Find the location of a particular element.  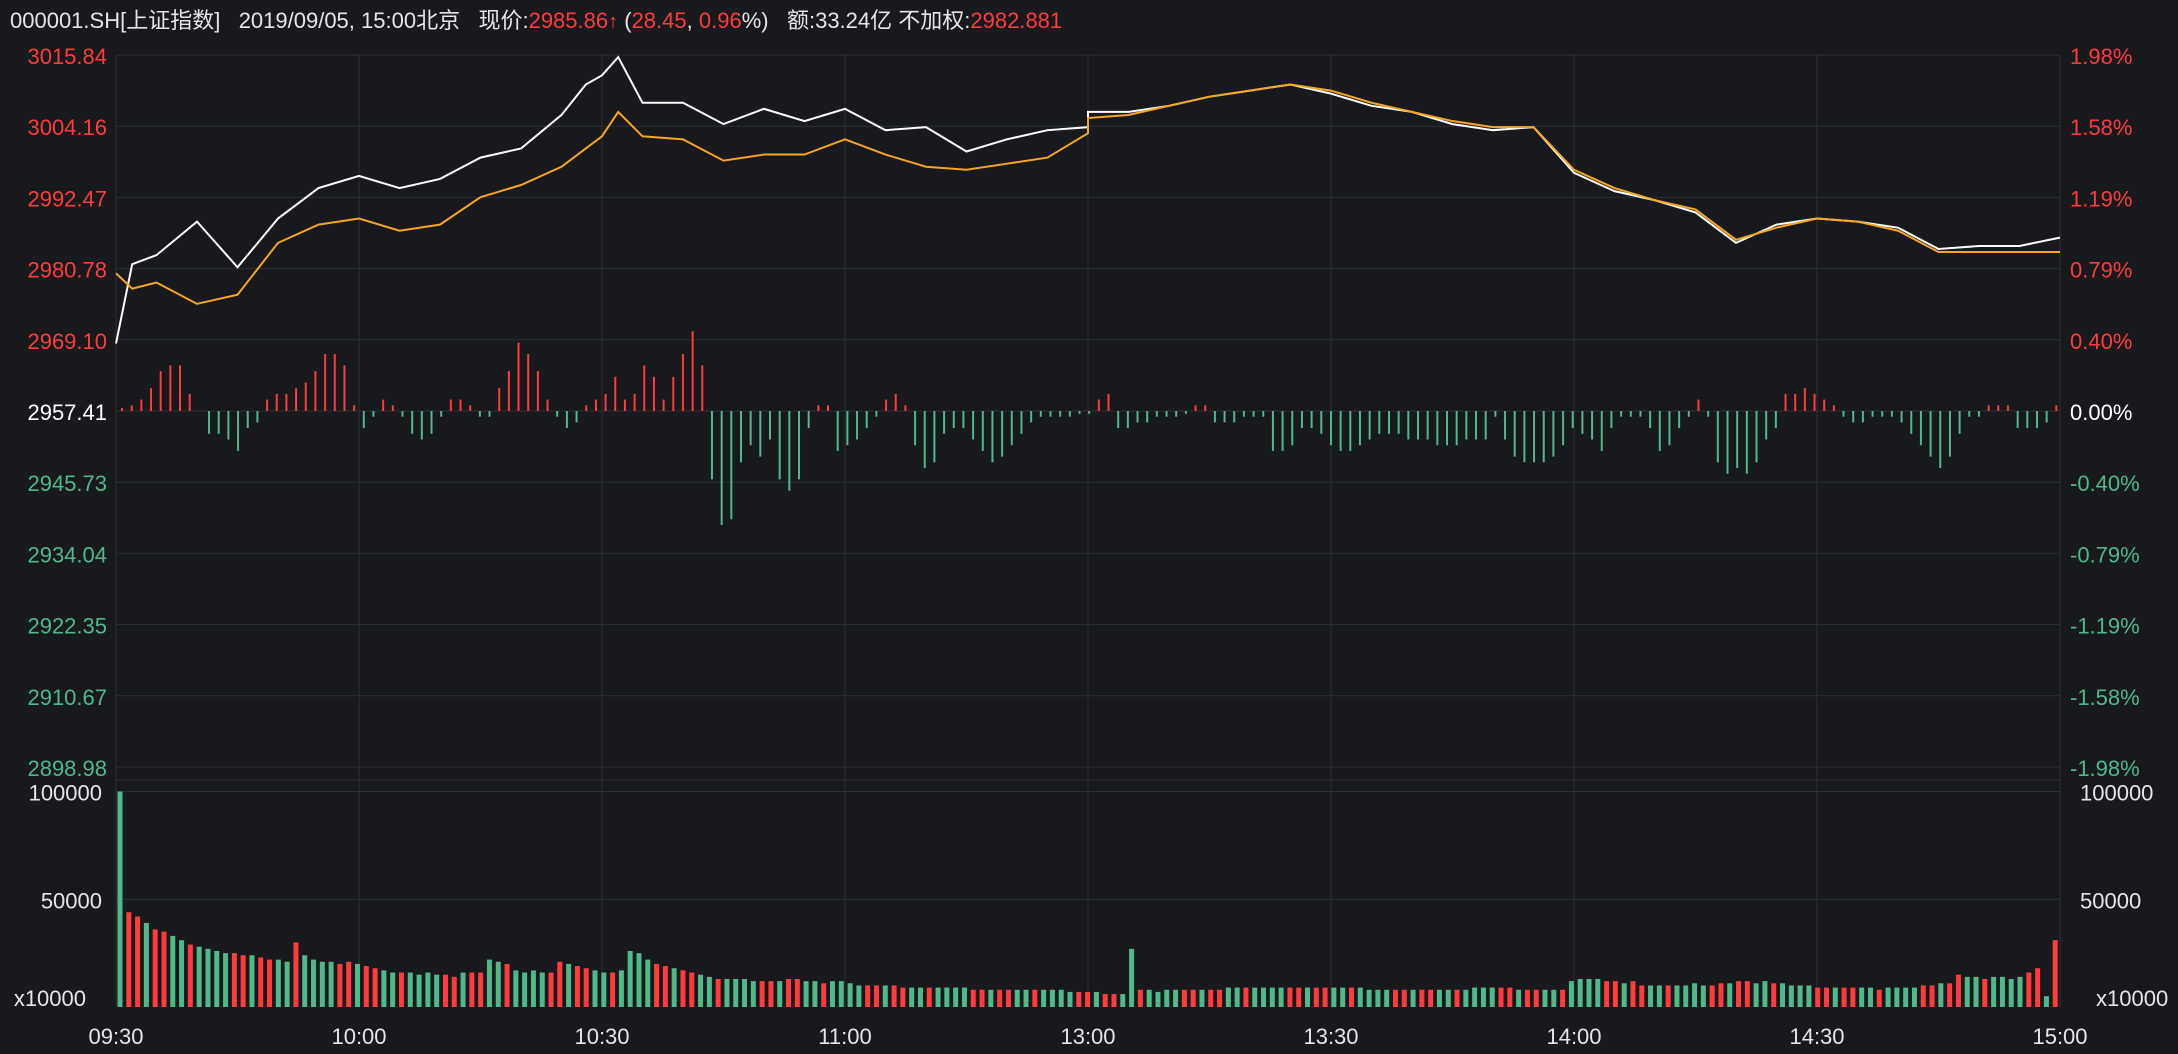

x-tick-label: 10:00 is located at coordinates (358, 1036).